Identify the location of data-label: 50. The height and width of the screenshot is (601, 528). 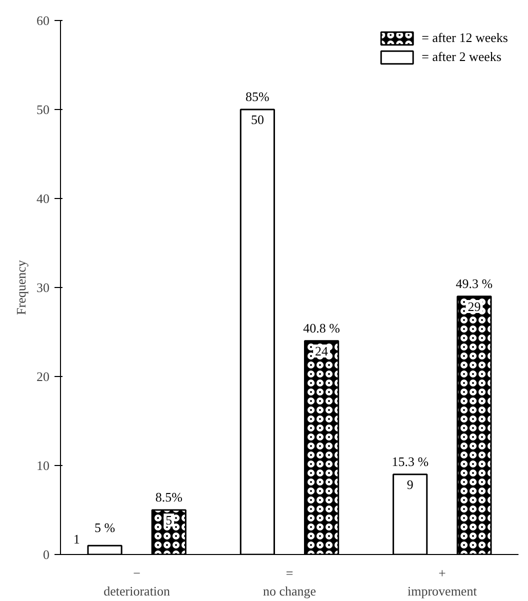
(257, 120).